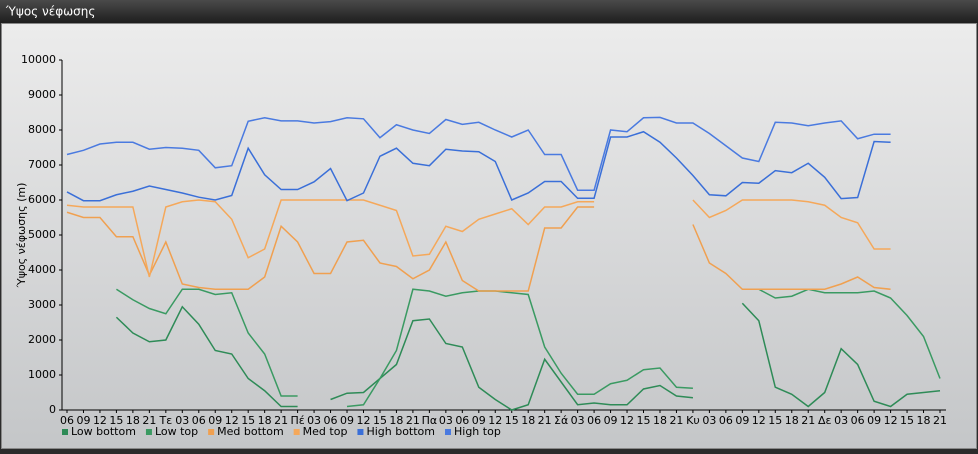 The width and height of the screenshot is (978, 454). Describe the element at coordinates (325, 431) in the screenshot. I see `legend-label: Med top` at that location.